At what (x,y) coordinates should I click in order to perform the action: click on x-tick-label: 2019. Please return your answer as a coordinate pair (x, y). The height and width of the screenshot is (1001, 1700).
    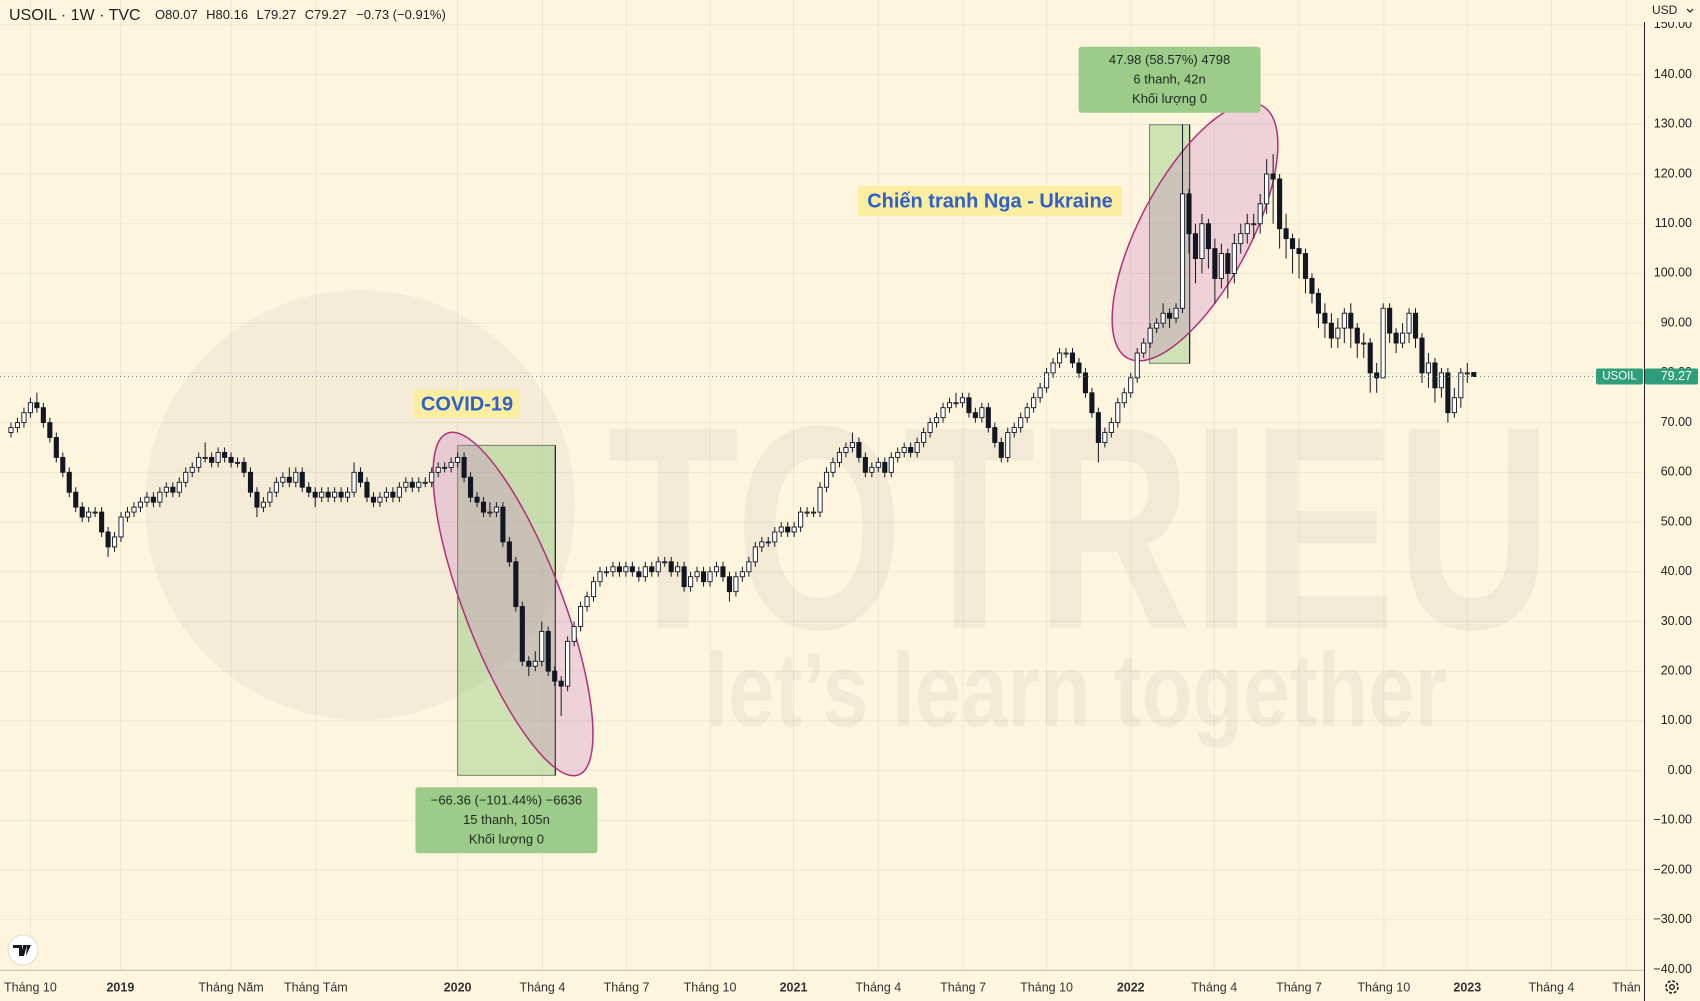
    Looking at the image, I should click on (120, 987).